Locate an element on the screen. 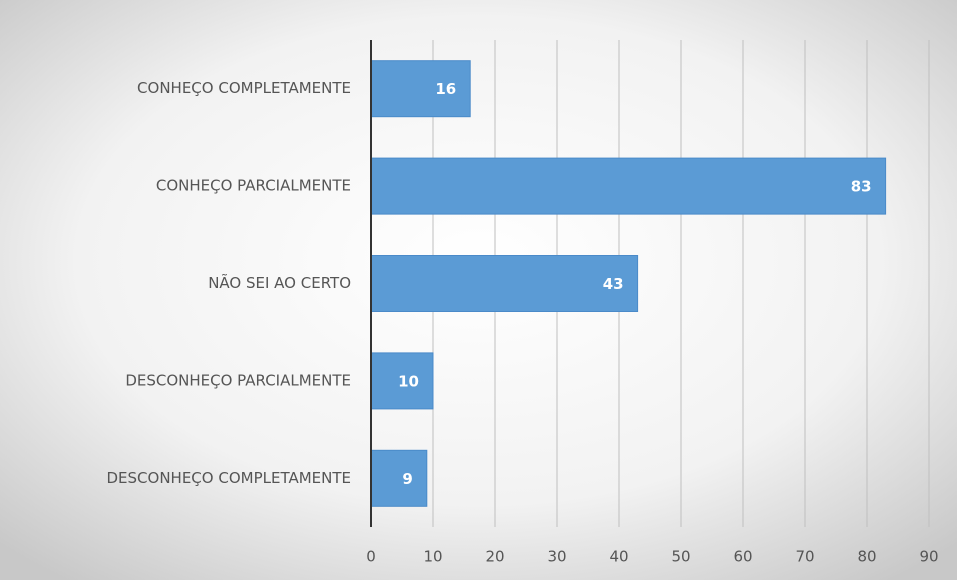 The image size is (957, 580). x-tick-label: 70 is located at coordinates (804, 557).